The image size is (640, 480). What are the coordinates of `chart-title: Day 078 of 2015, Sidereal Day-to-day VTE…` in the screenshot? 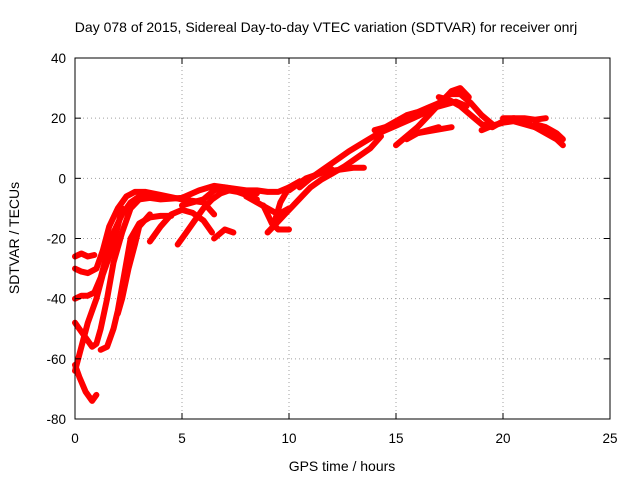 It's located at (326, 27).